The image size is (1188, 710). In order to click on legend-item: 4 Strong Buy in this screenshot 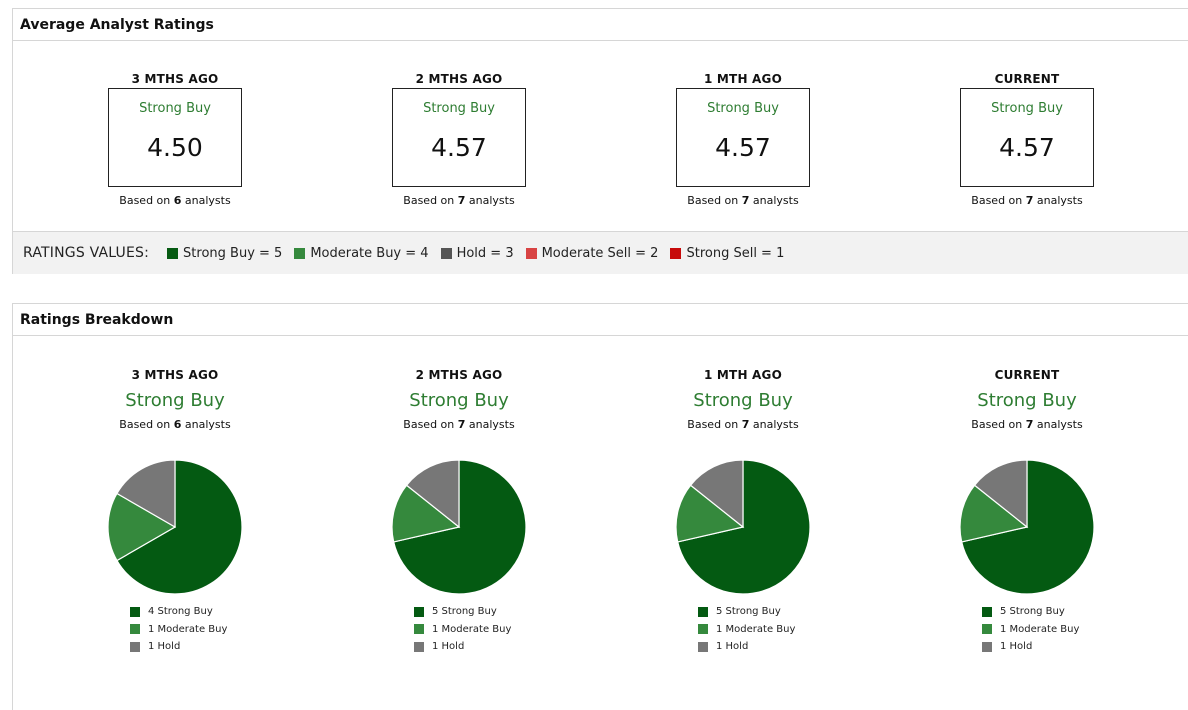, I will do `click(200, 612)`.